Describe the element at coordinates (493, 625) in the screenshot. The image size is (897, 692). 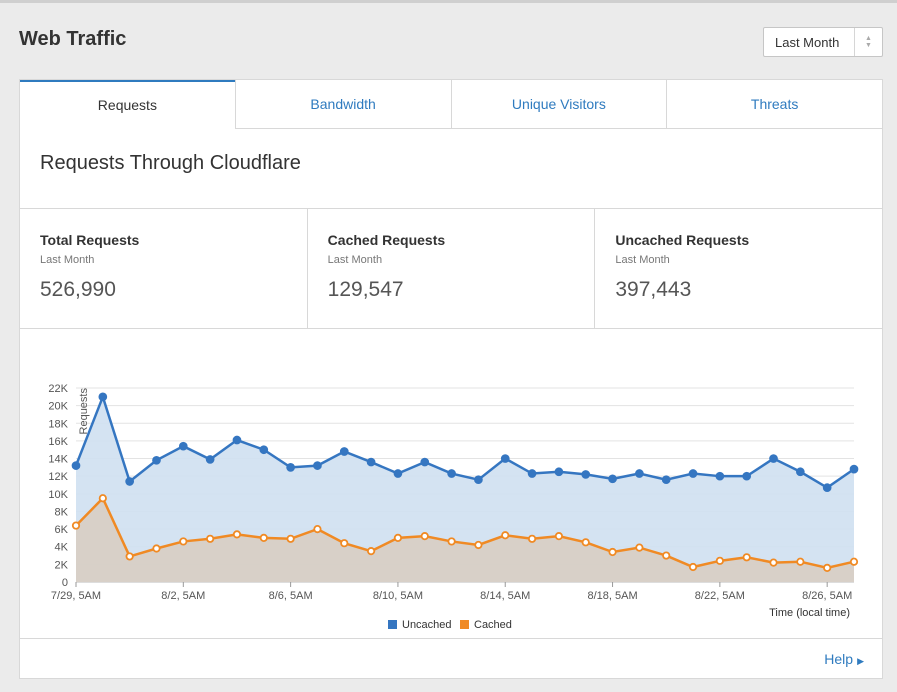
I see `legend-label: Cached` at that location.